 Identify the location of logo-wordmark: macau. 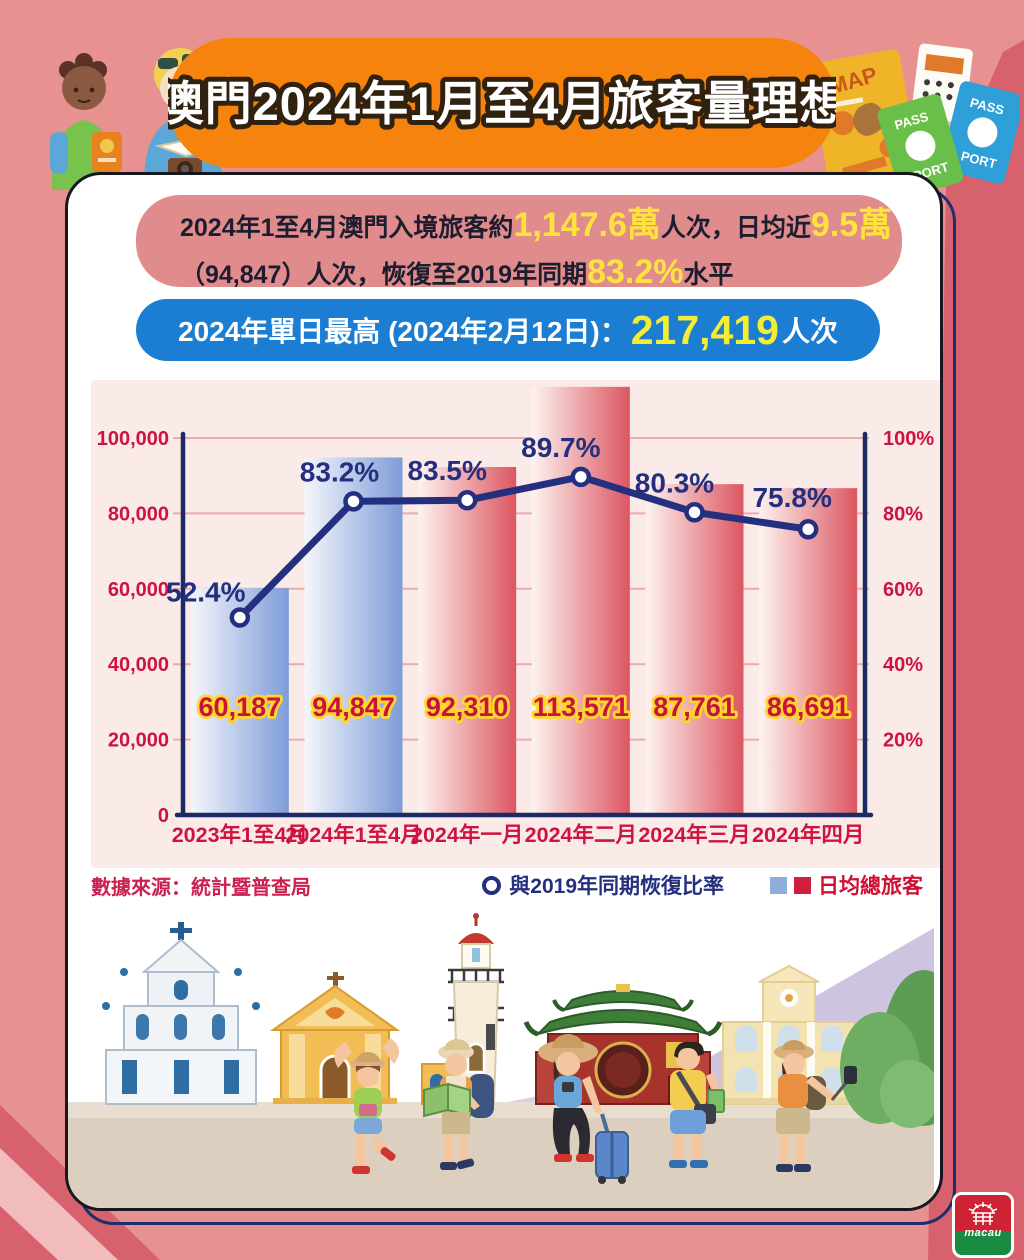
(983, 1233).